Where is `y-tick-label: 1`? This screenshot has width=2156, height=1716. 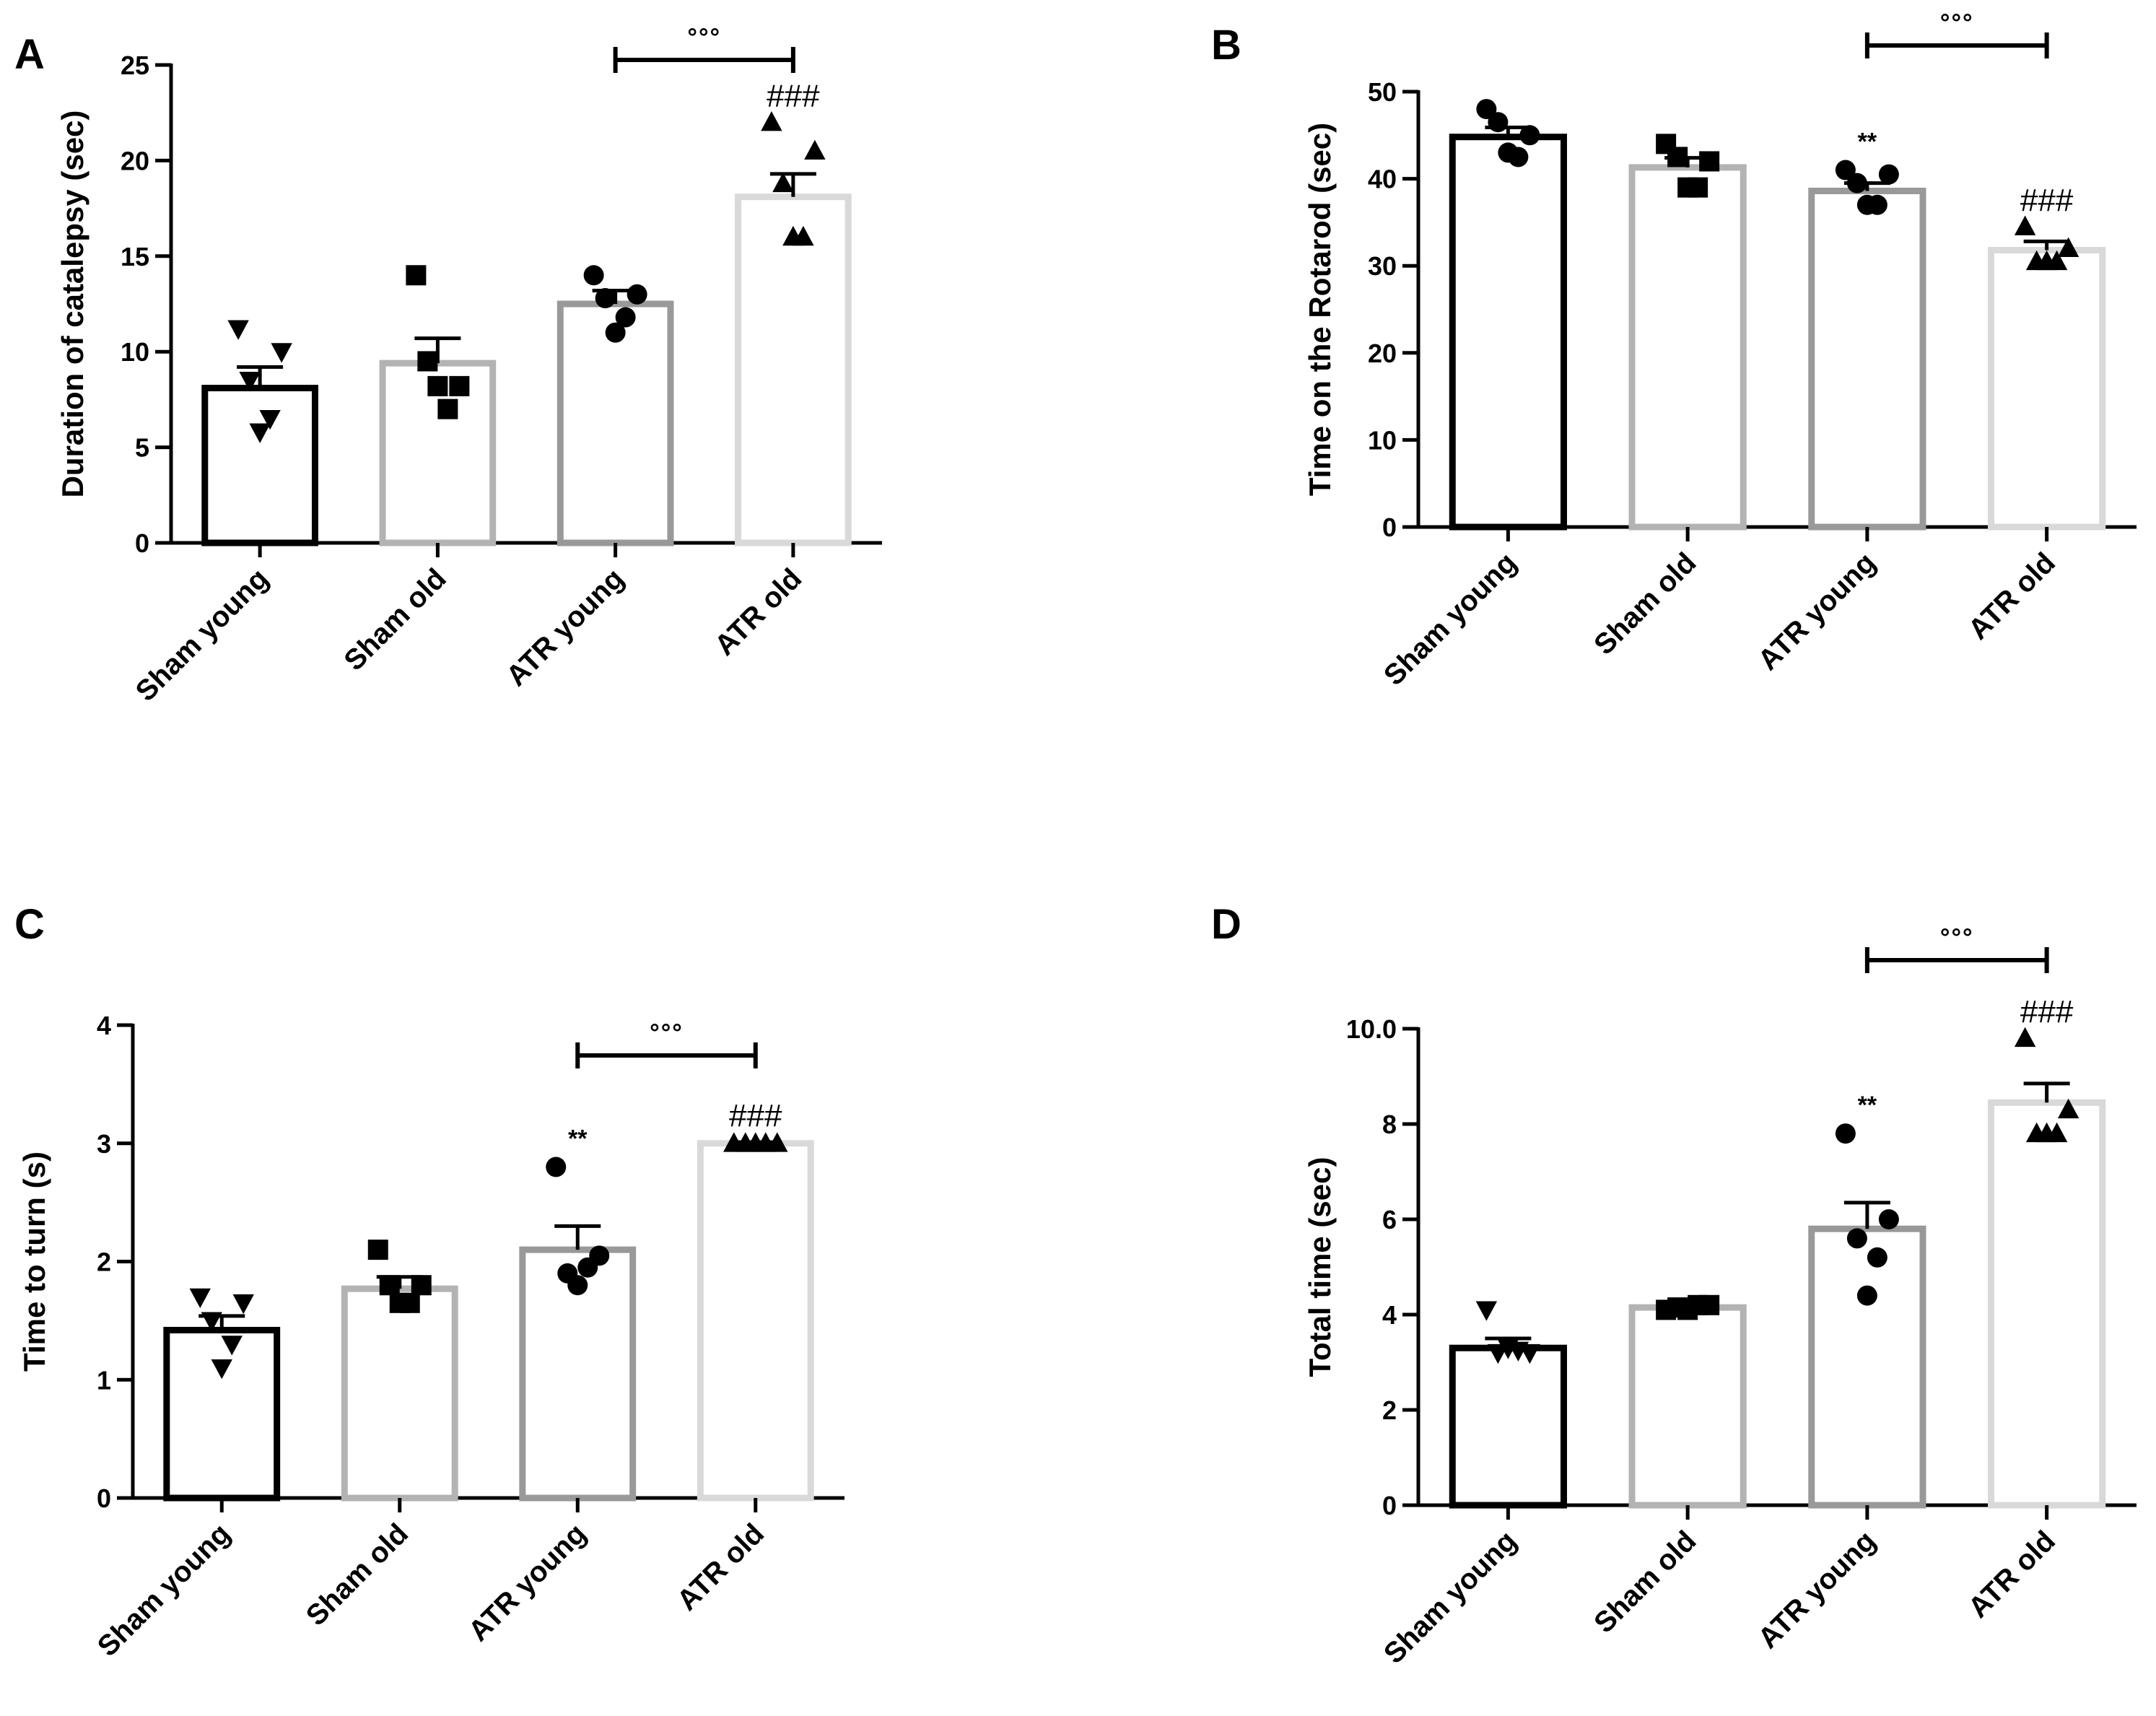
y-tick-label: 1 is located at coordinates (104, 1380).